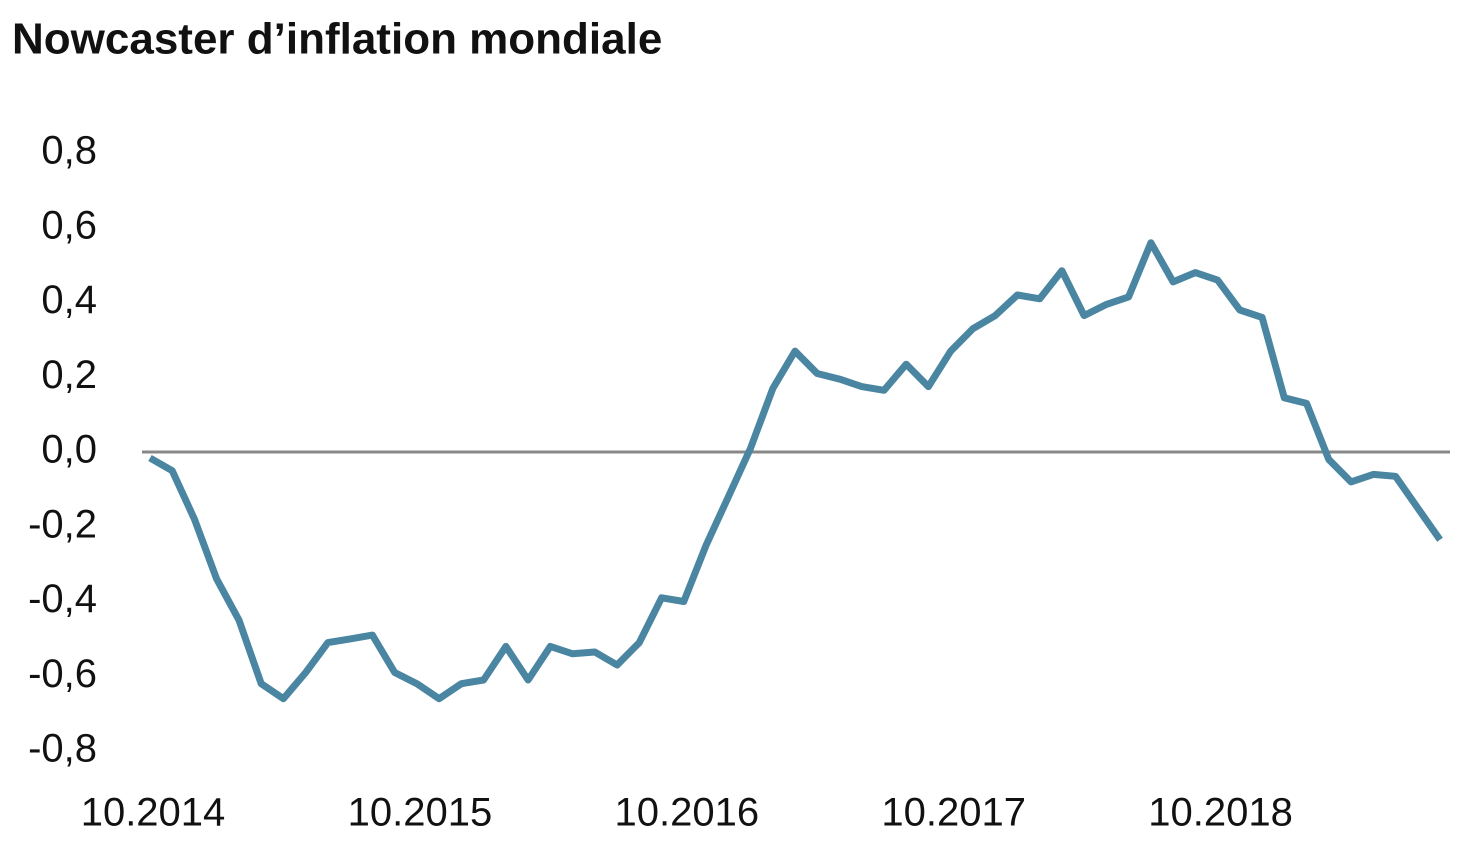  What do you see at coordinates (69, 151) in the screenshot?
I see `y-tick-label: 0,8` at bounding box center [69, 151].